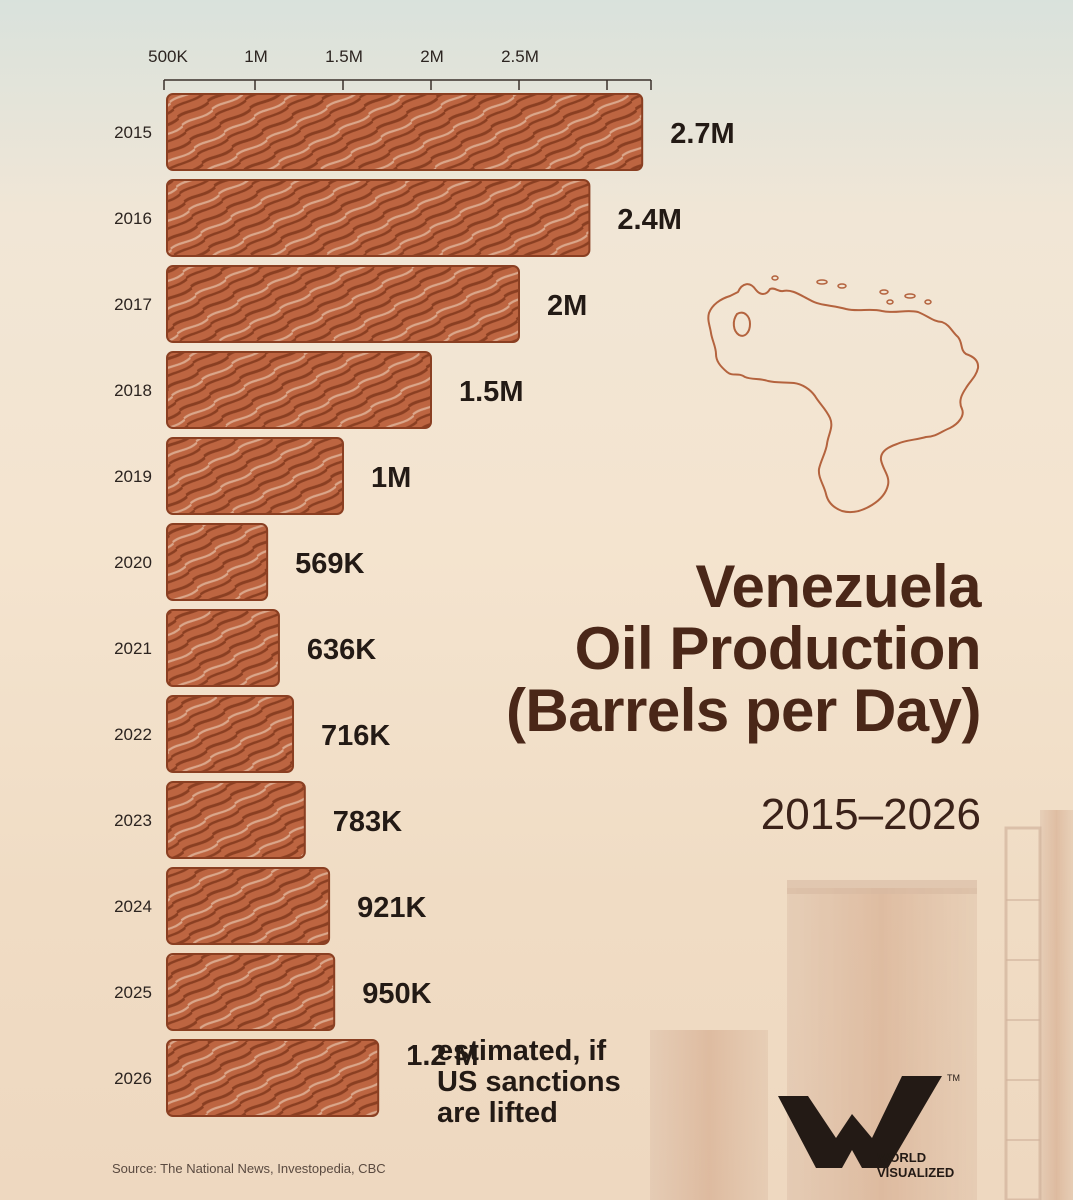  Describe the element at coordinates (396, 994) in the screenshot. I see `value-label-2025: 950K` at that location.